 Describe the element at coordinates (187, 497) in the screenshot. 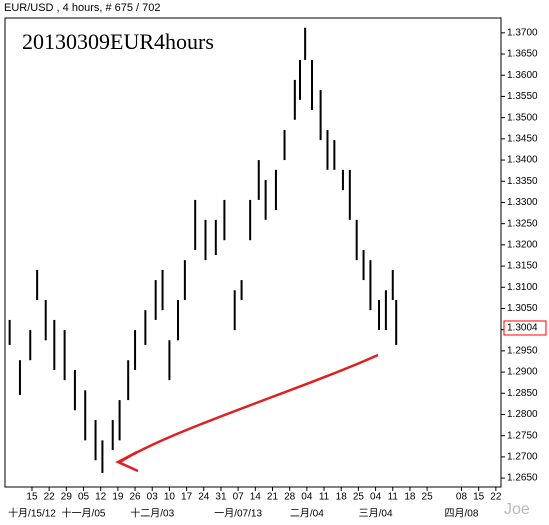

I see `x-tick-label: 17` at that location.